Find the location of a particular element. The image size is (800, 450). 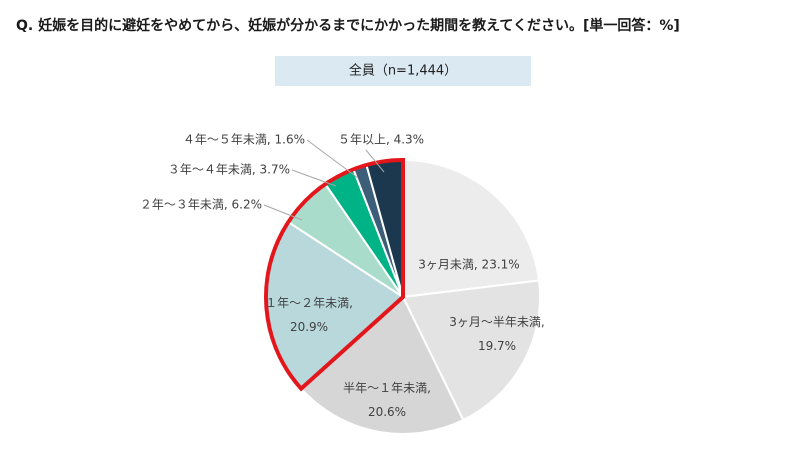

data-label: １年～２年未満, 20.9% is located at coordinates (309, 315).